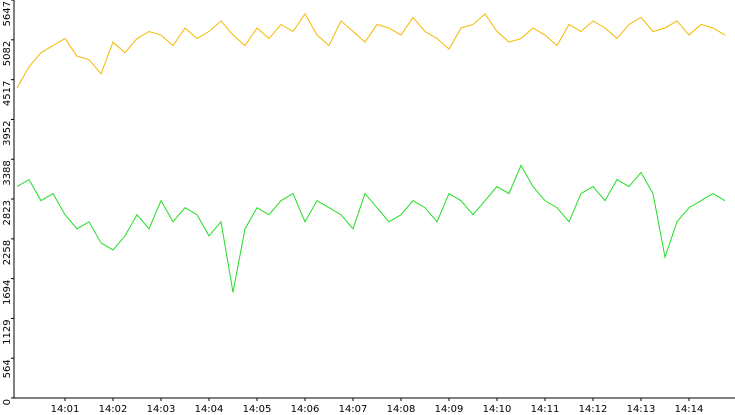 Image resolution: width=735 pixels, height=415 pixels. What do you see at coordinates (7, 172) in the screenshot?
I see `y-tick-label: 3388` at bounding box center [7, 172].